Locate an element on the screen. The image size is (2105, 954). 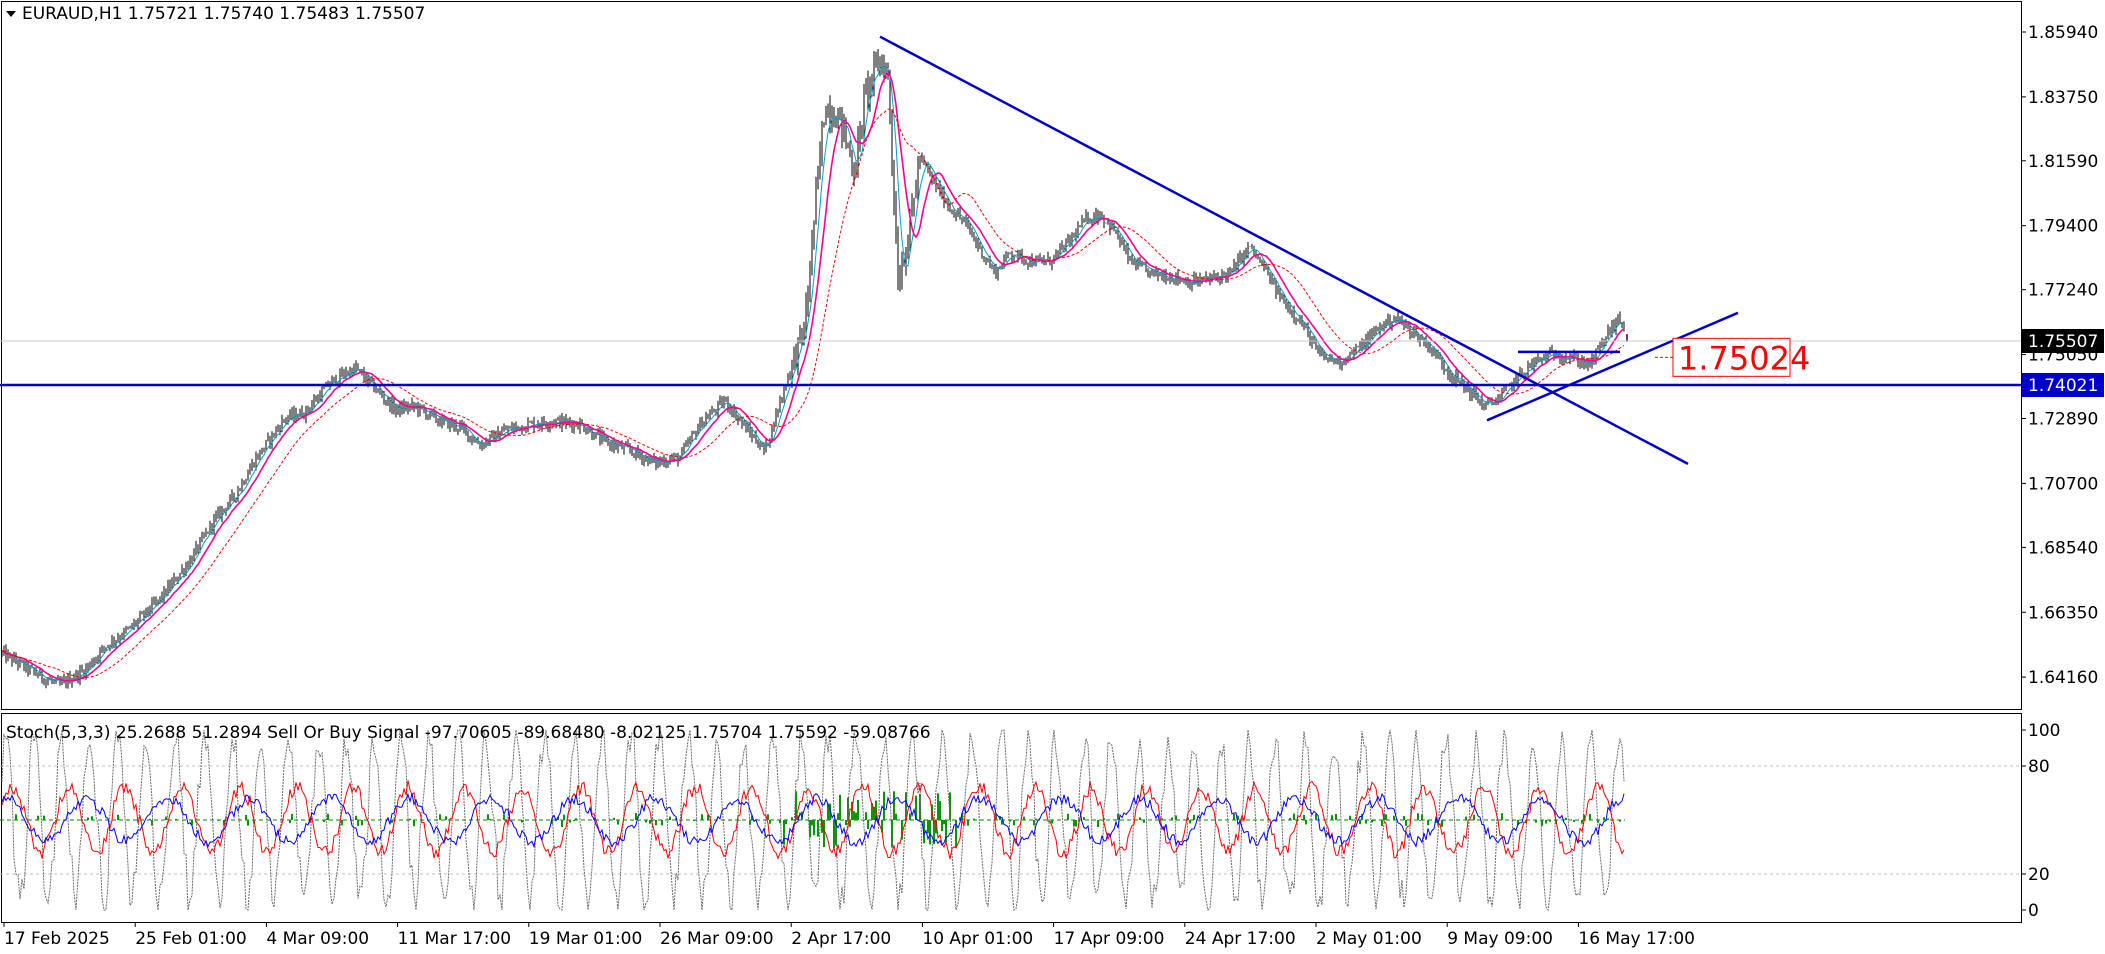
stoch-main-line is located at coordinates (813, 820).